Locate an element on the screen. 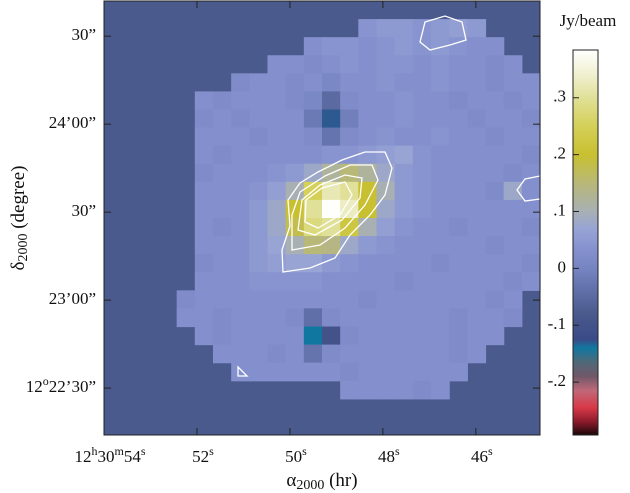  x-tick-label: 46s is located at coordinates (482, 455).